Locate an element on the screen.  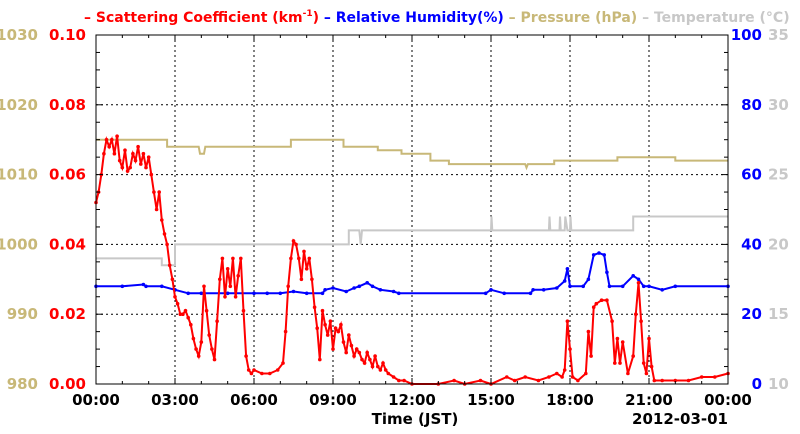
humidity-tick-label: 40 is located at coordinates (751, 244).